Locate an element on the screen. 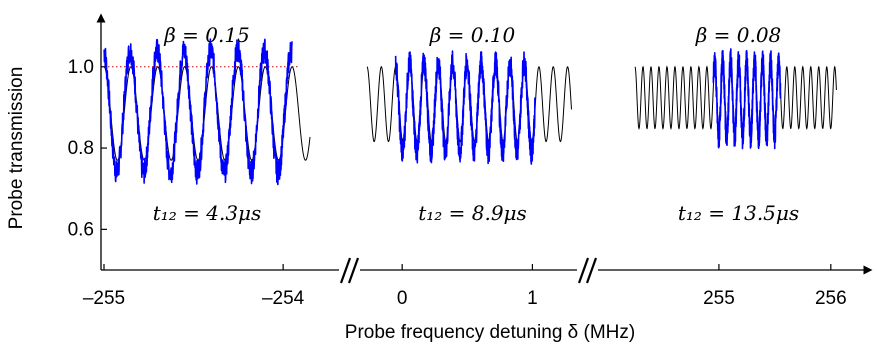 This screenshot has height=350, width=877. x-tick-label: 1 is located at coordinates (532, 298).